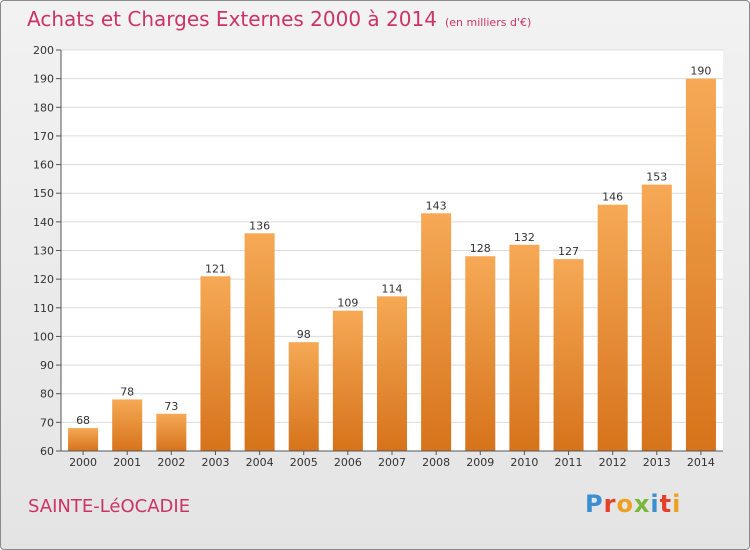  I want to click on y-tick-label: 90, so click(47, 365).